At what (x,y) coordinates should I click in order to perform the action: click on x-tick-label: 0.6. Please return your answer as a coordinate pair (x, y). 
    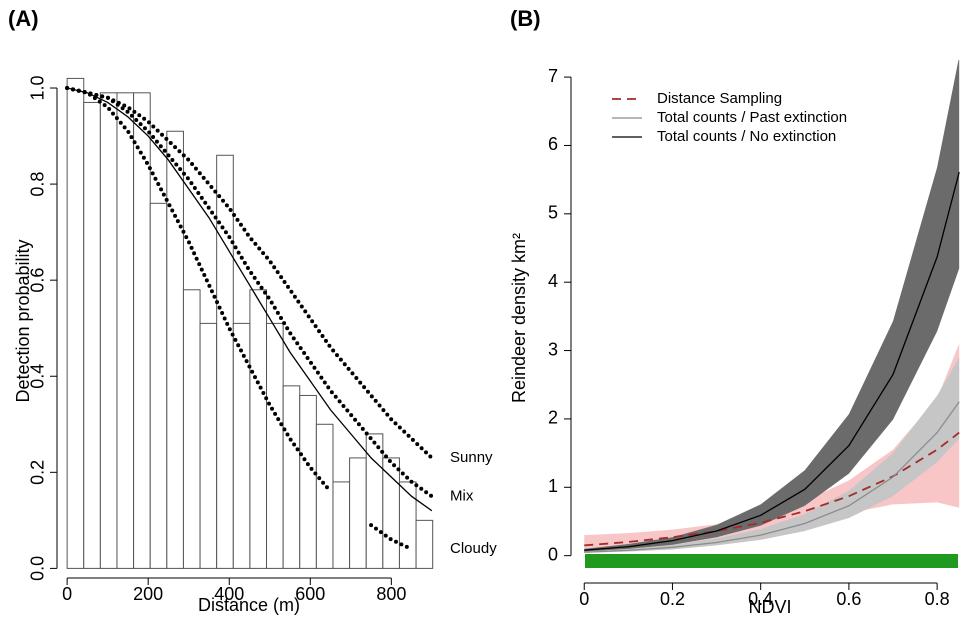
    Looking at the image, I should click on (848, 599).